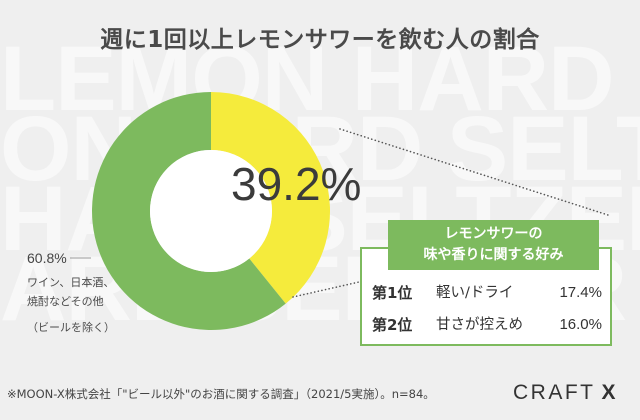 The image size is (640, 420). Describe the element at coordinates (554, 392) in the screenshot. I see `logo-wordmark: CRAFT` at that location.